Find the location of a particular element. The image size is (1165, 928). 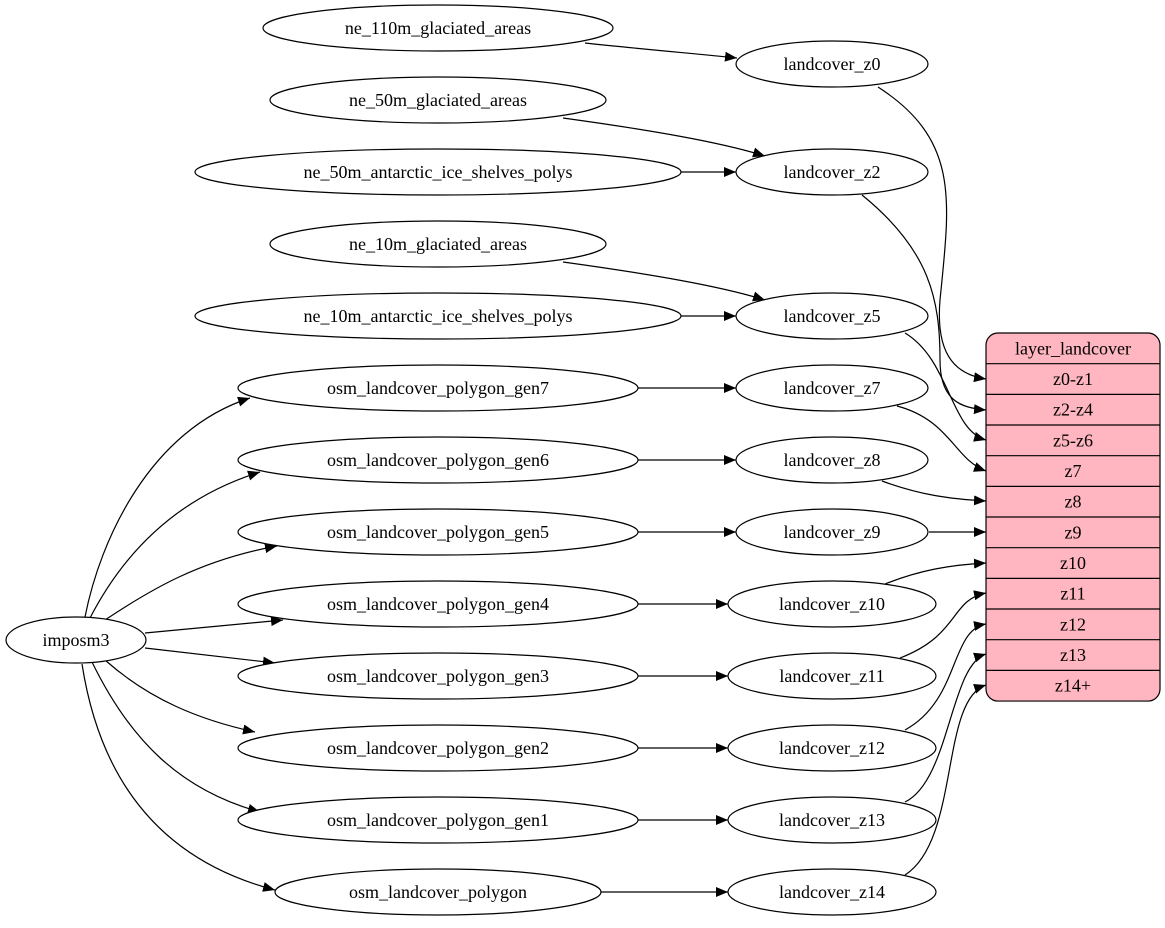

node: osm_landcover_polygon_gen5 is located at coordinates (438, 532).